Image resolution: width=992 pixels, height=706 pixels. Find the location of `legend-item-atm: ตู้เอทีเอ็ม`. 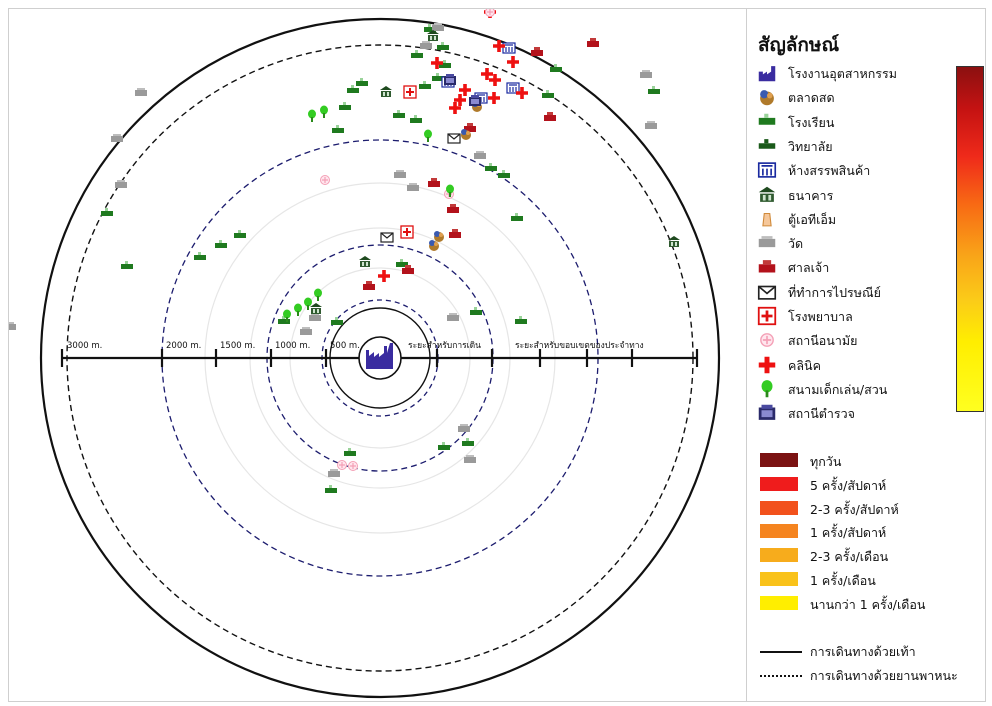

legend-item-atm: ตู้เอทีเอ็ม is located at coordinates (851, 219).